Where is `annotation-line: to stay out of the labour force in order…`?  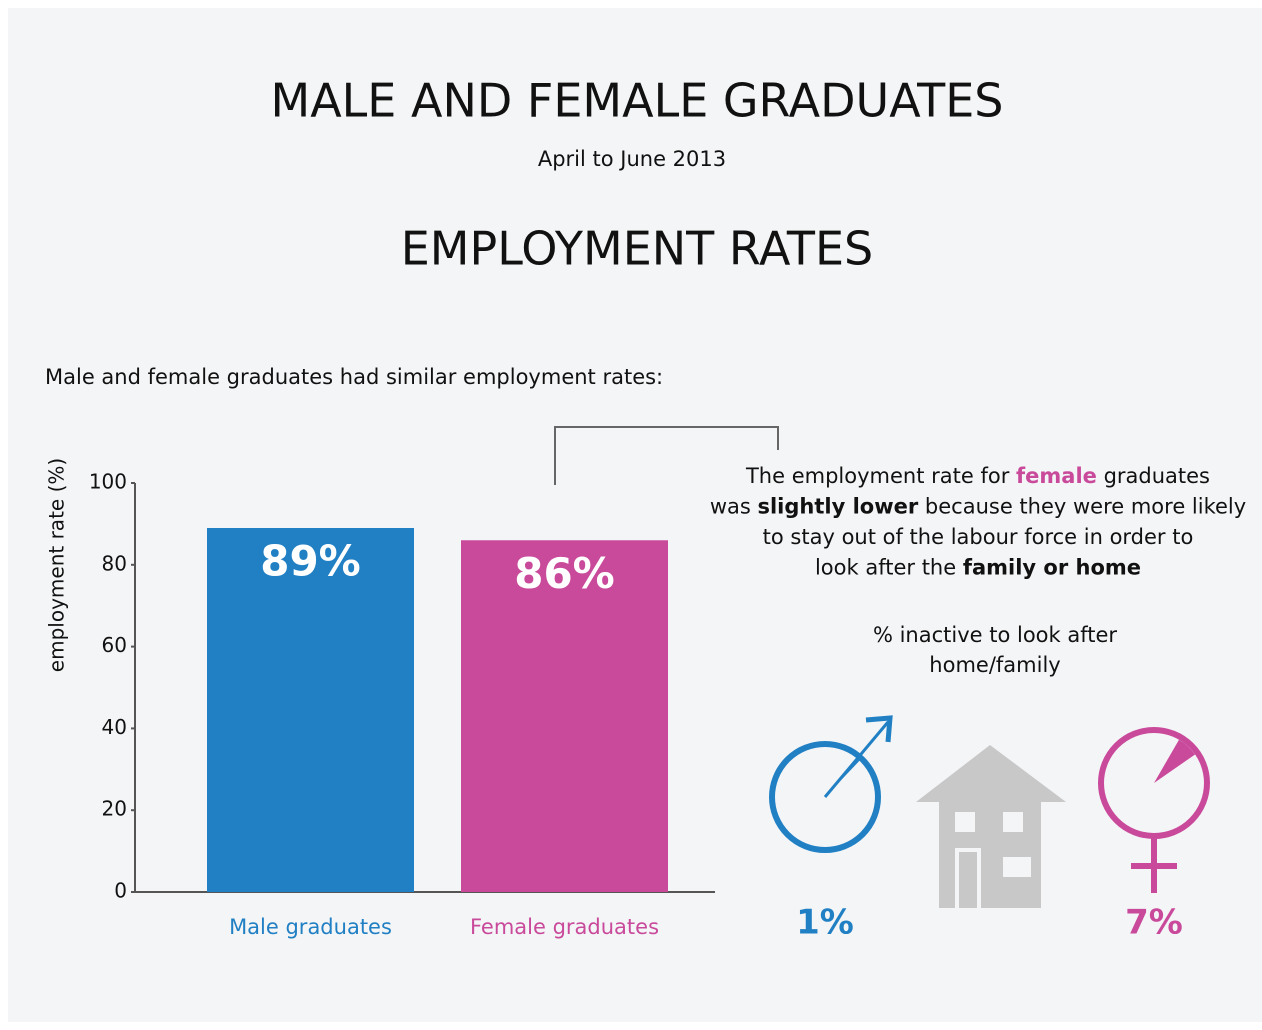
annotation-line: to stay out of the labour force in order… is located at coordinates (978, 537).